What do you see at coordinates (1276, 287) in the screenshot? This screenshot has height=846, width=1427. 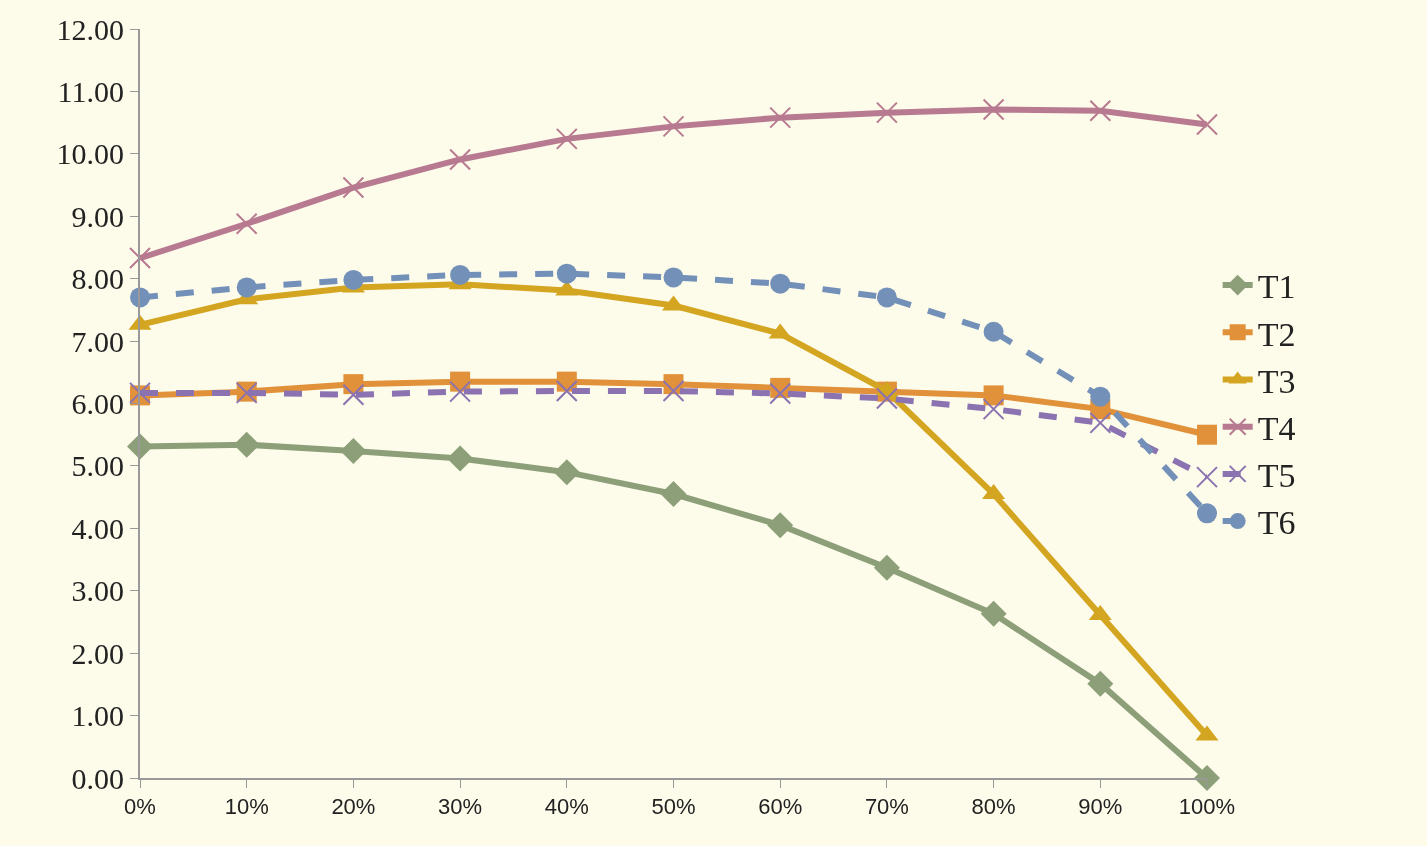 I see `legend-label: T1` at bounding box center [1276, 287].